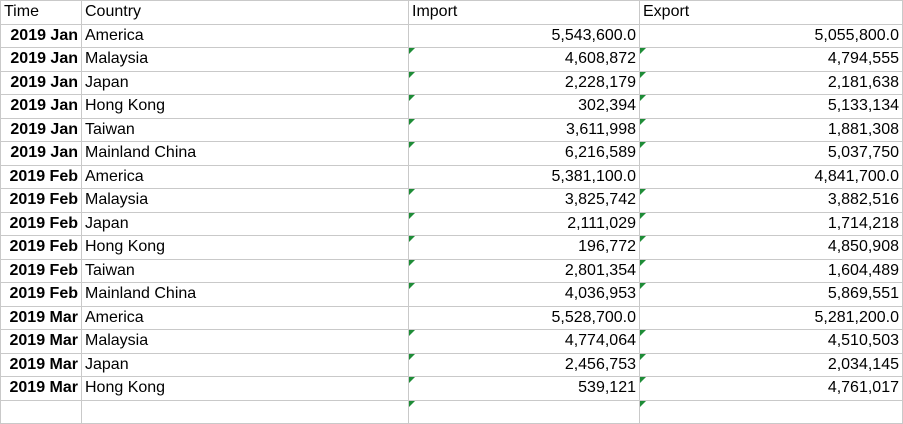 The width and height of the screenshot is (903, 424). I want to click on country-cell, so click(245, 411).